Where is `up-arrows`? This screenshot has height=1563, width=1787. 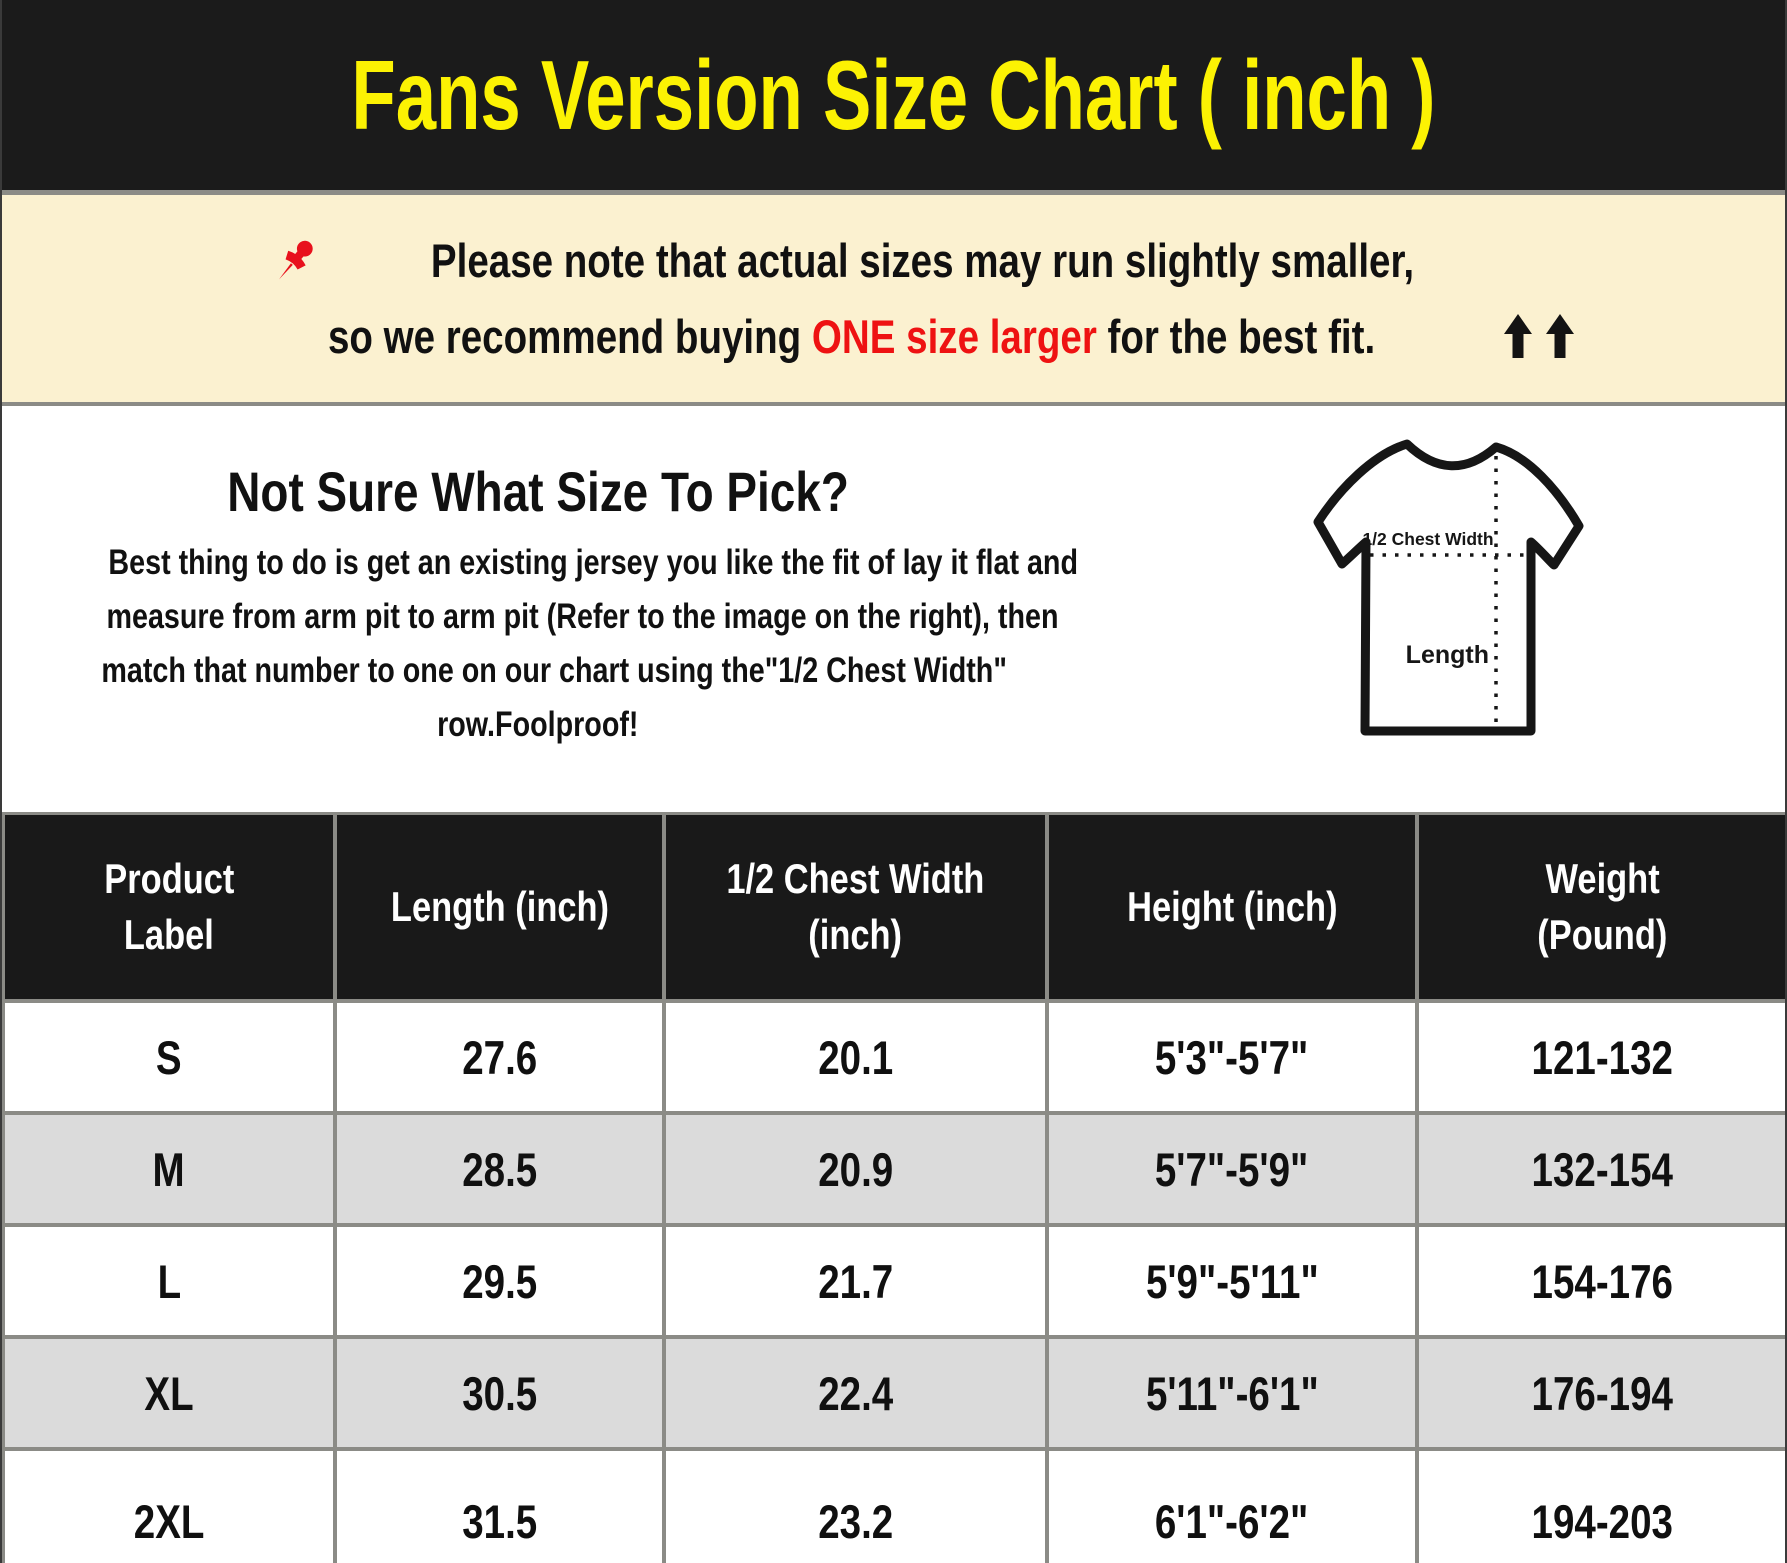
up-arrows is located at coordinates (1539, 337).